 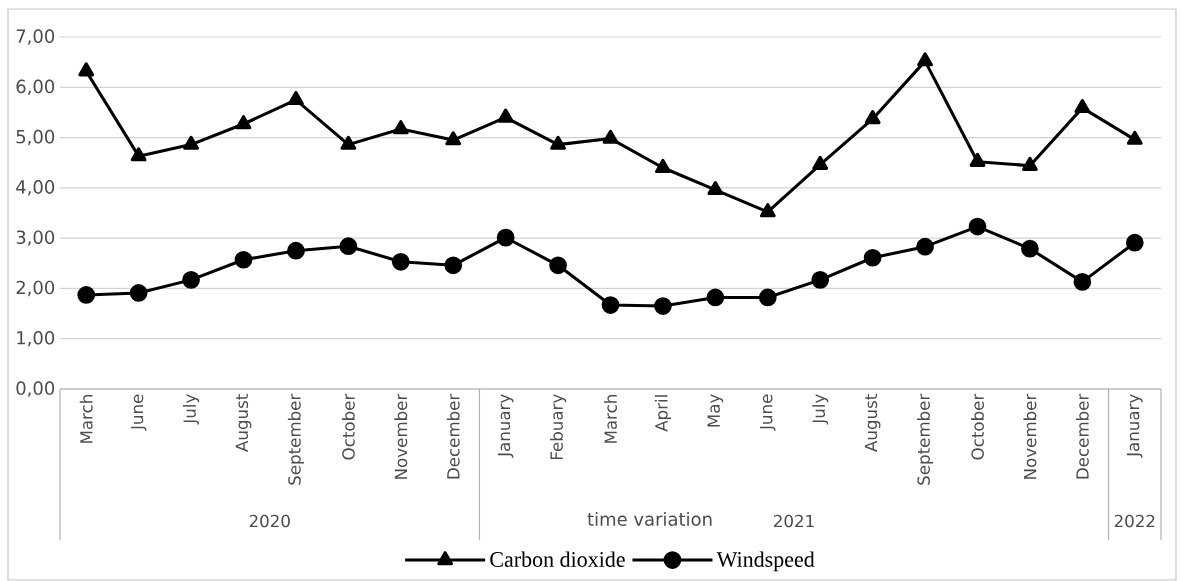 What do you see at coordinates (35, 389) in the screenshot?
I see `y-tick-label: 0,00` at bounding box center [35, 389].